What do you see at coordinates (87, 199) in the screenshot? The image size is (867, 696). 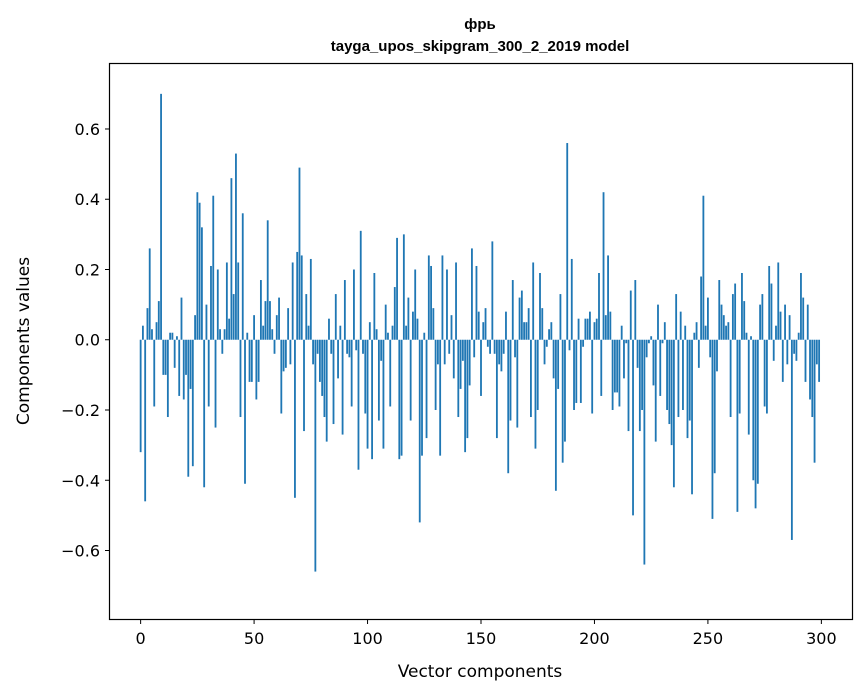 I see `y-tick-label: 0.4` at bounding box center [87, 199].